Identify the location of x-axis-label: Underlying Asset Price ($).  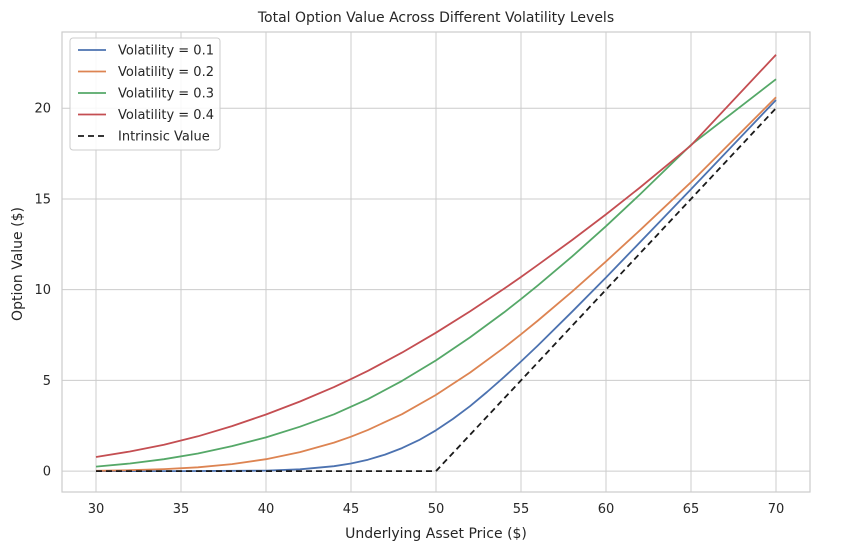
(436, 534).